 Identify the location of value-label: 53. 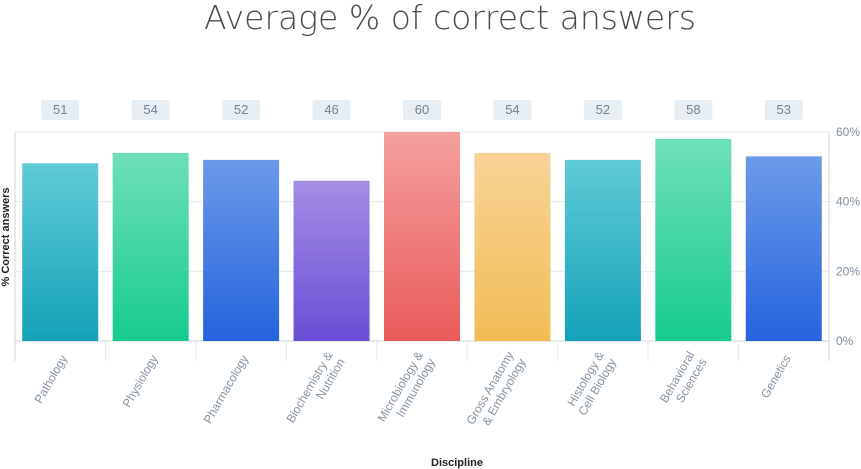
(784, 109).